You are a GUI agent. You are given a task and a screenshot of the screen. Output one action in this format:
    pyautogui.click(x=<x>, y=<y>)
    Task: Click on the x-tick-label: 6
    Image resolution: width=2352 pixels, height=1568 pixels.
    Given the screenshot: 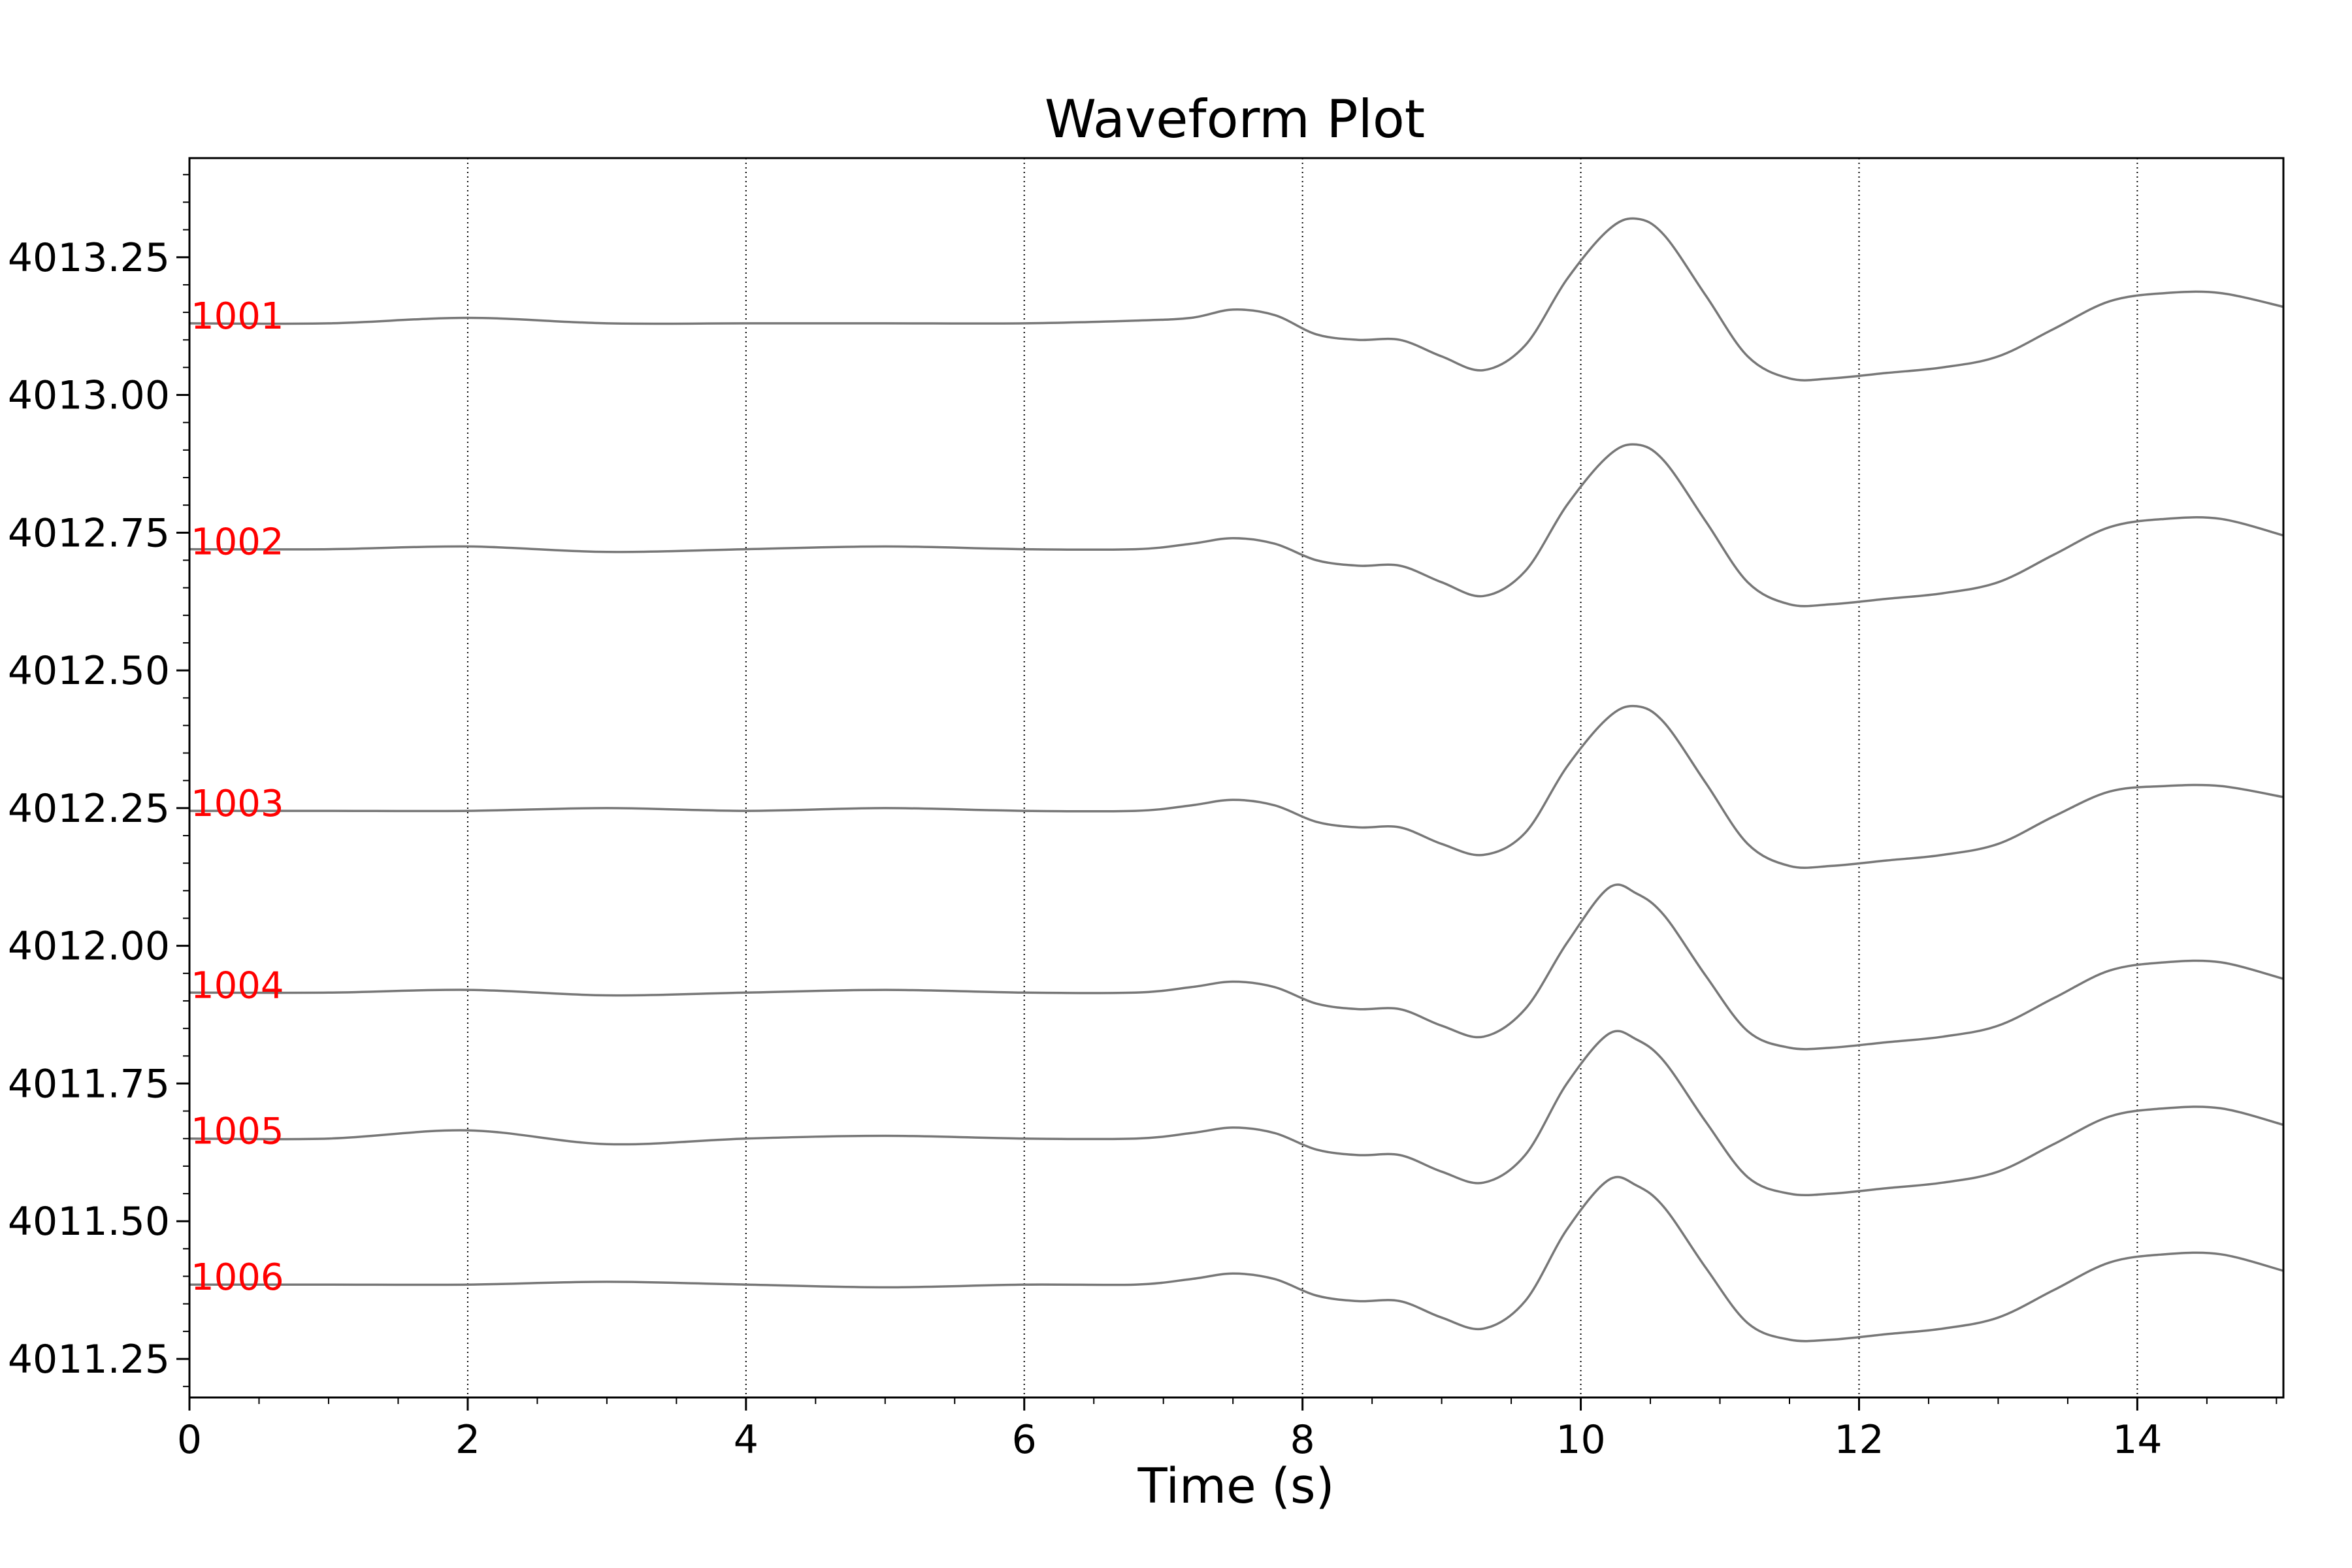 What is the action you would take?
    pyautogui.click(x=1024, y=1440)
    